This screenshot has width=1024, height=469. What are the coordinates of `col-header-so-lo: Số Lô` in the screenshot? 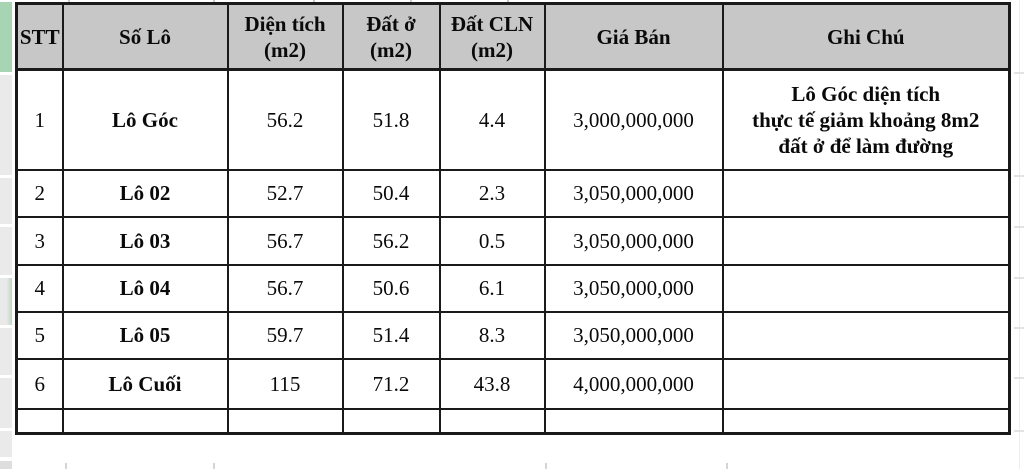 It's located at (145, 36).